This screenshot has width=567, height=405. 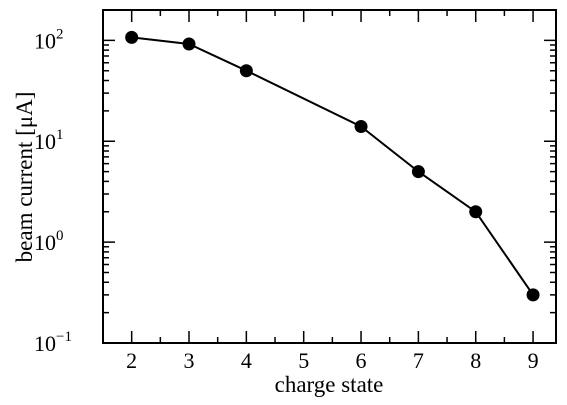 I want to click on y-tick-exponent: 2, so click(x=60, y=34).